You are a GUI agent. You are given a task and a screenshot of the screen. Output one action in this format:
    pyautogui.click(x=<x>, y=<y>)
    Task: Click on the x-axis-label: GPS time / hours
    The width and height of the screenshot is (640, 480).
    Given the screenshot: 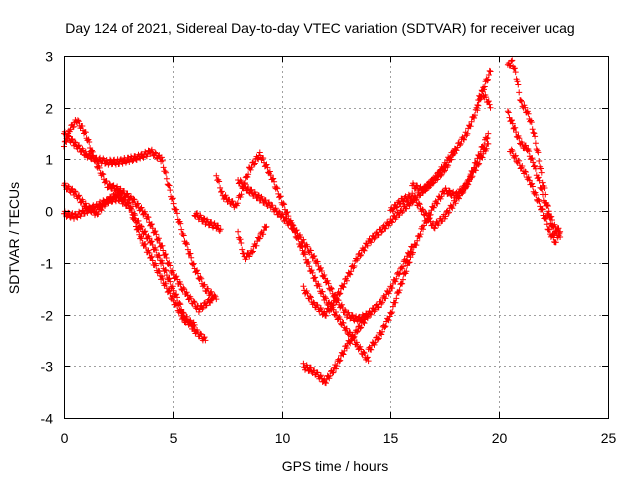 What is the action you would take?
    pyautogui.click(x=335, y=466)
    